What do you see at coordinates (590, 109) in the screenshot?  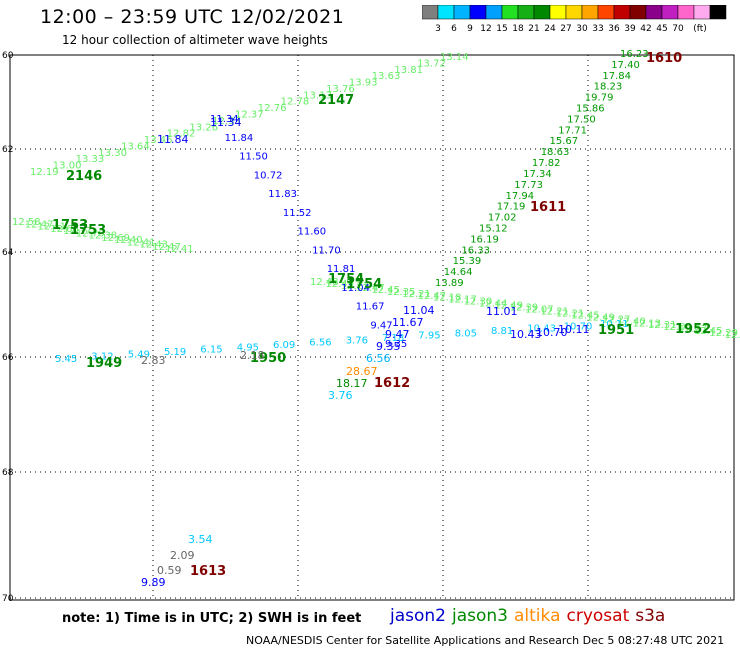 I see `swh-value: 15.86` at bounding box center [590, 109].